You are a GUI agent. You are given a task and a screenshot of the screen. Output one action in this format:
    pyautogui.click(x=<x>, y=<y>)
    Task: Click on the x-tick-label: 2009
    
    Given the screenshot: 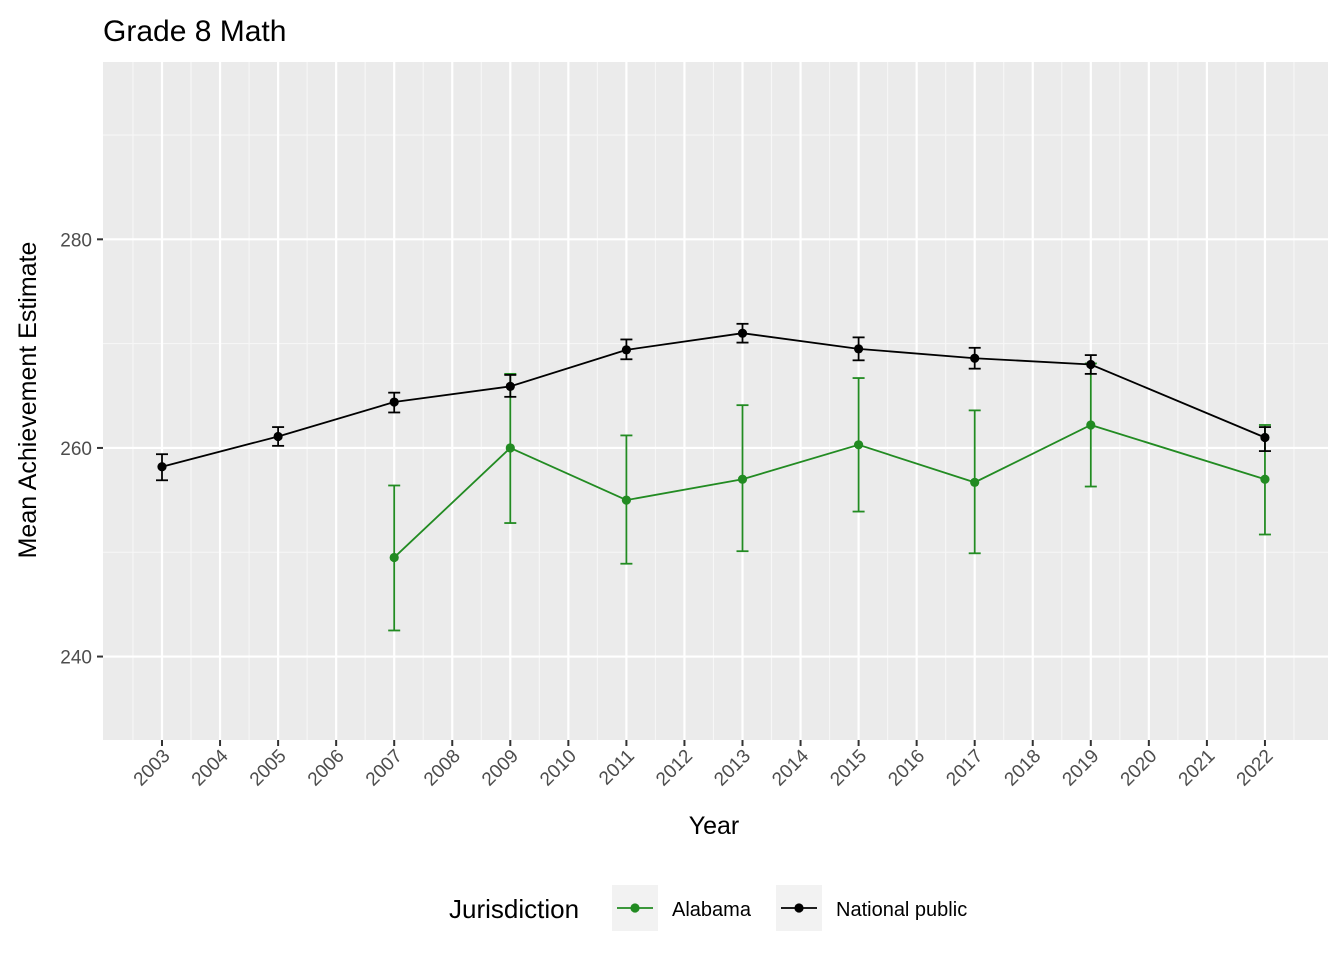 What is the action you would take?
    pyautogui.click(x=500, y=768)
    